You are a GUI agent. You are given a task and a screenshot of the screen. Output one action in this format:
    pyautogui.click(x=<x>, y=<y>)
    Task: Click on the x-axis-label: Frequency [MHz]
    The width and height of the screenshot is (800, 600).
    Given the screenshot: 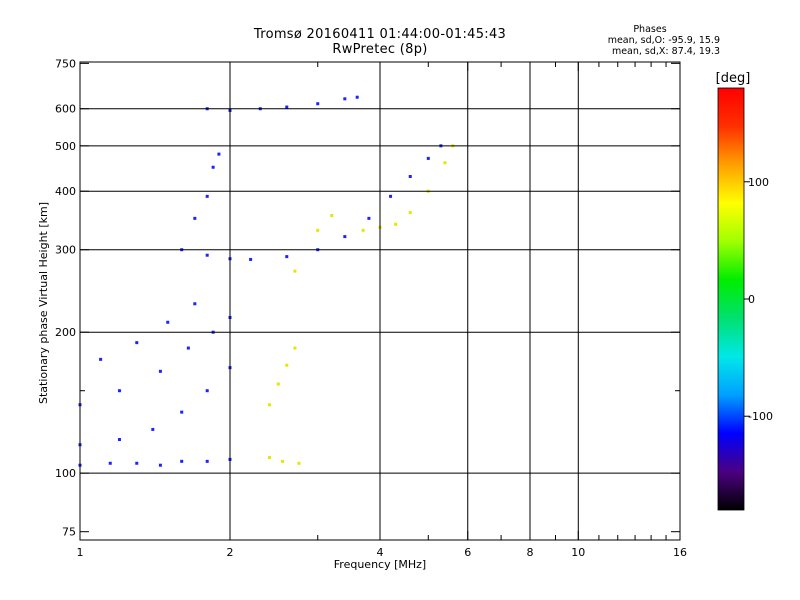 What is the action you would take?
    pyautogui.click(x=380, y=564)
    